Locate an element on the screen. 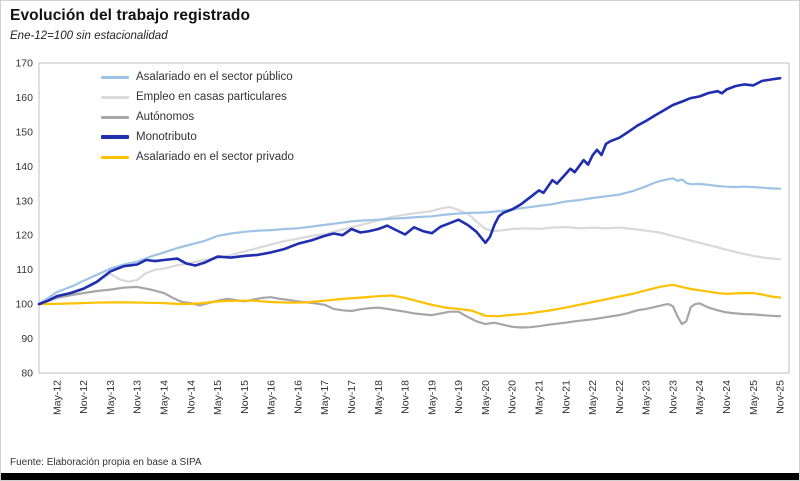 The width and height of the screenshot is (800, 481). legend-swatch-publico is located at coordinates (115, 77).